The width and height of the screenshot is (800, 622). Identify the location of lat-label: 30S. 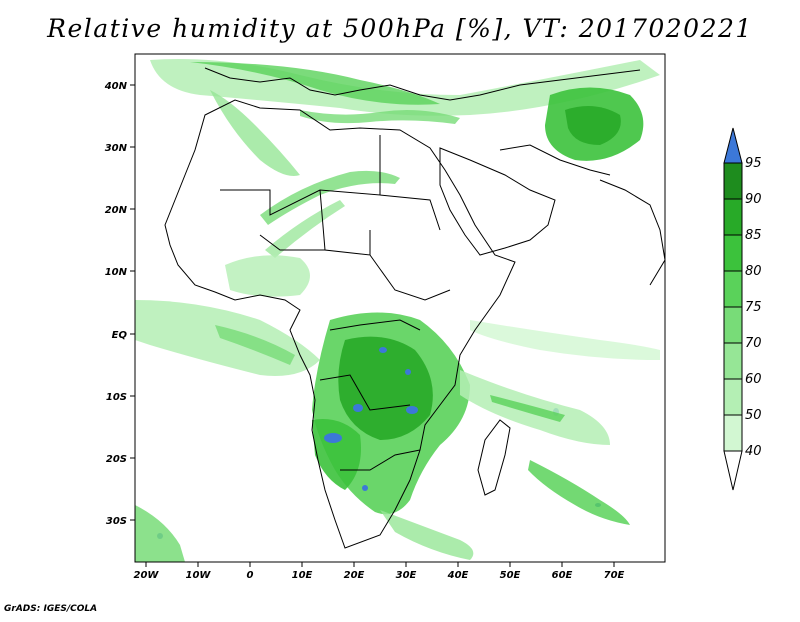
(116, 521).